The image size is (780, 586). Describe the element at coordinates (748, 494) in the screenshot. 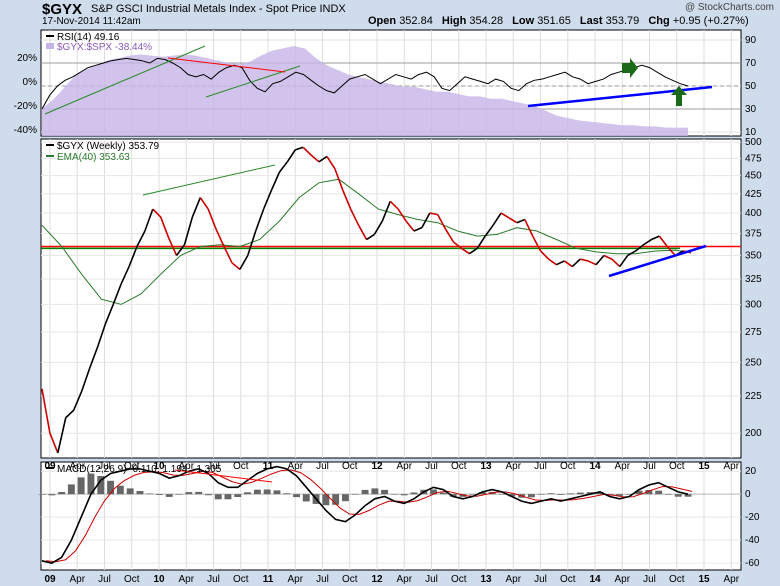

I see `macd-tick-label: 0` at that location.